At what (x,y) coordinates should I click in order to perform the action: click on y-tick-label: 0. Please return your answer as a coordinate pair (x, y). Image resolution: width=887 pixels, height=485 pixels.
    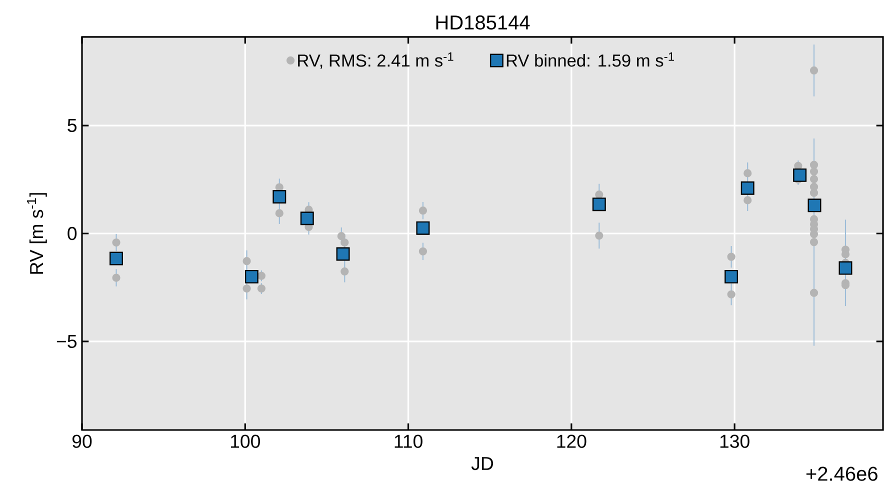
    Looking at the image, I should click on (72, 233).